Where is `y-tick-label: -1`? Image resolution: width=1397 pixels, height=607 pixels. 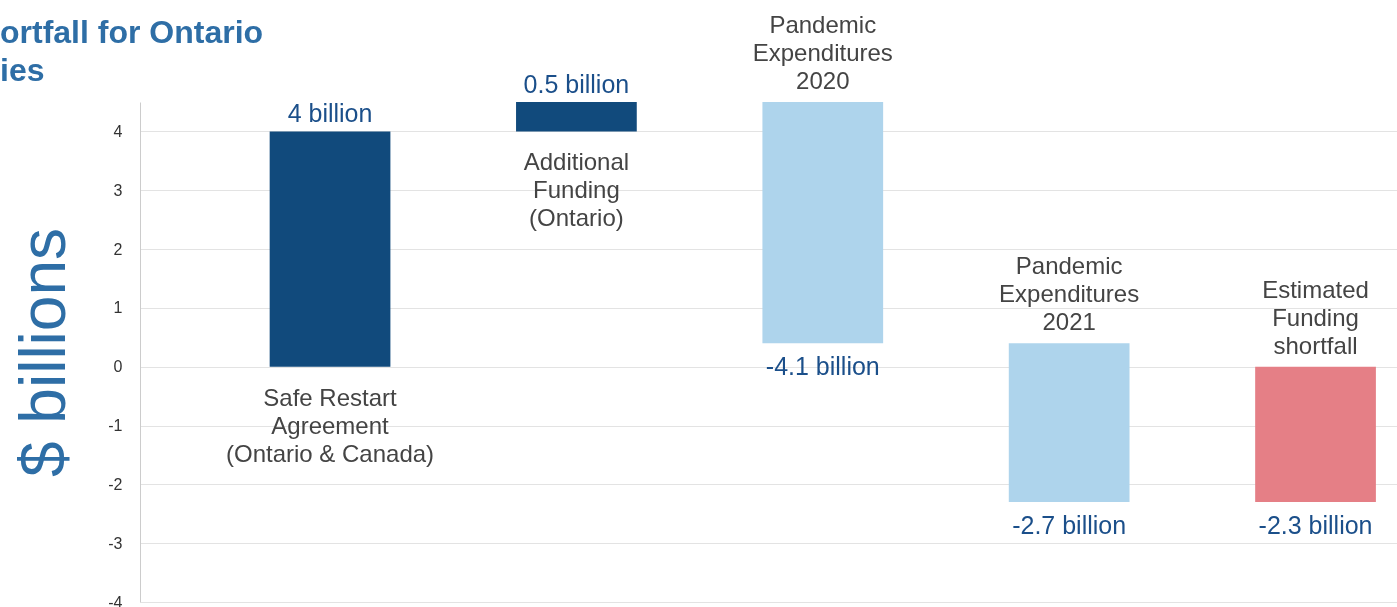
y-tick-label: -1 is located at coordinates (115, 426).